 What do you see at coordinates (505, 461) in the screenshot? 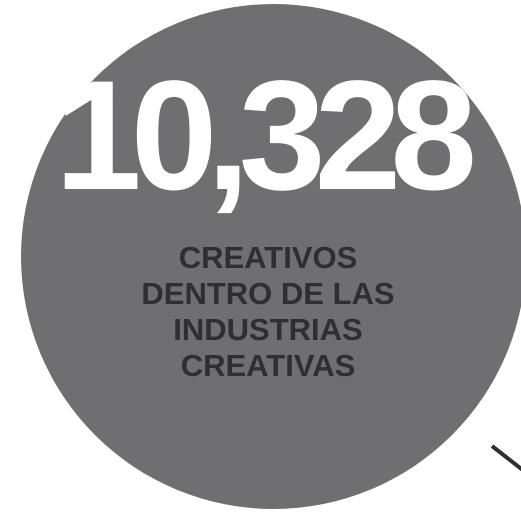
I see `decorative-line` at bounding box center [505, 461].